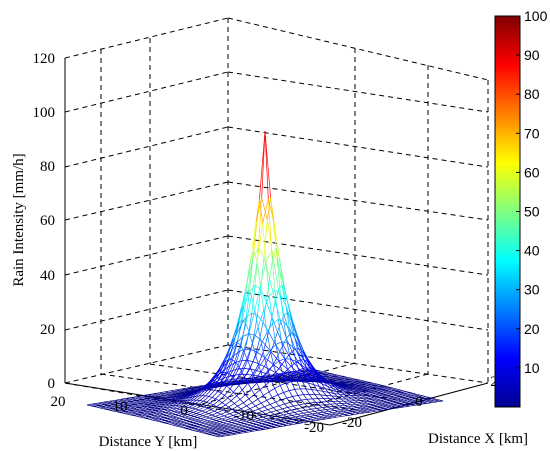 Image resolution: width=550 pixels, height=451 pixels. Describe the element at coordinates (532, 133) in the screenshot. I see `colorbar-tick-label: 70` at that location.